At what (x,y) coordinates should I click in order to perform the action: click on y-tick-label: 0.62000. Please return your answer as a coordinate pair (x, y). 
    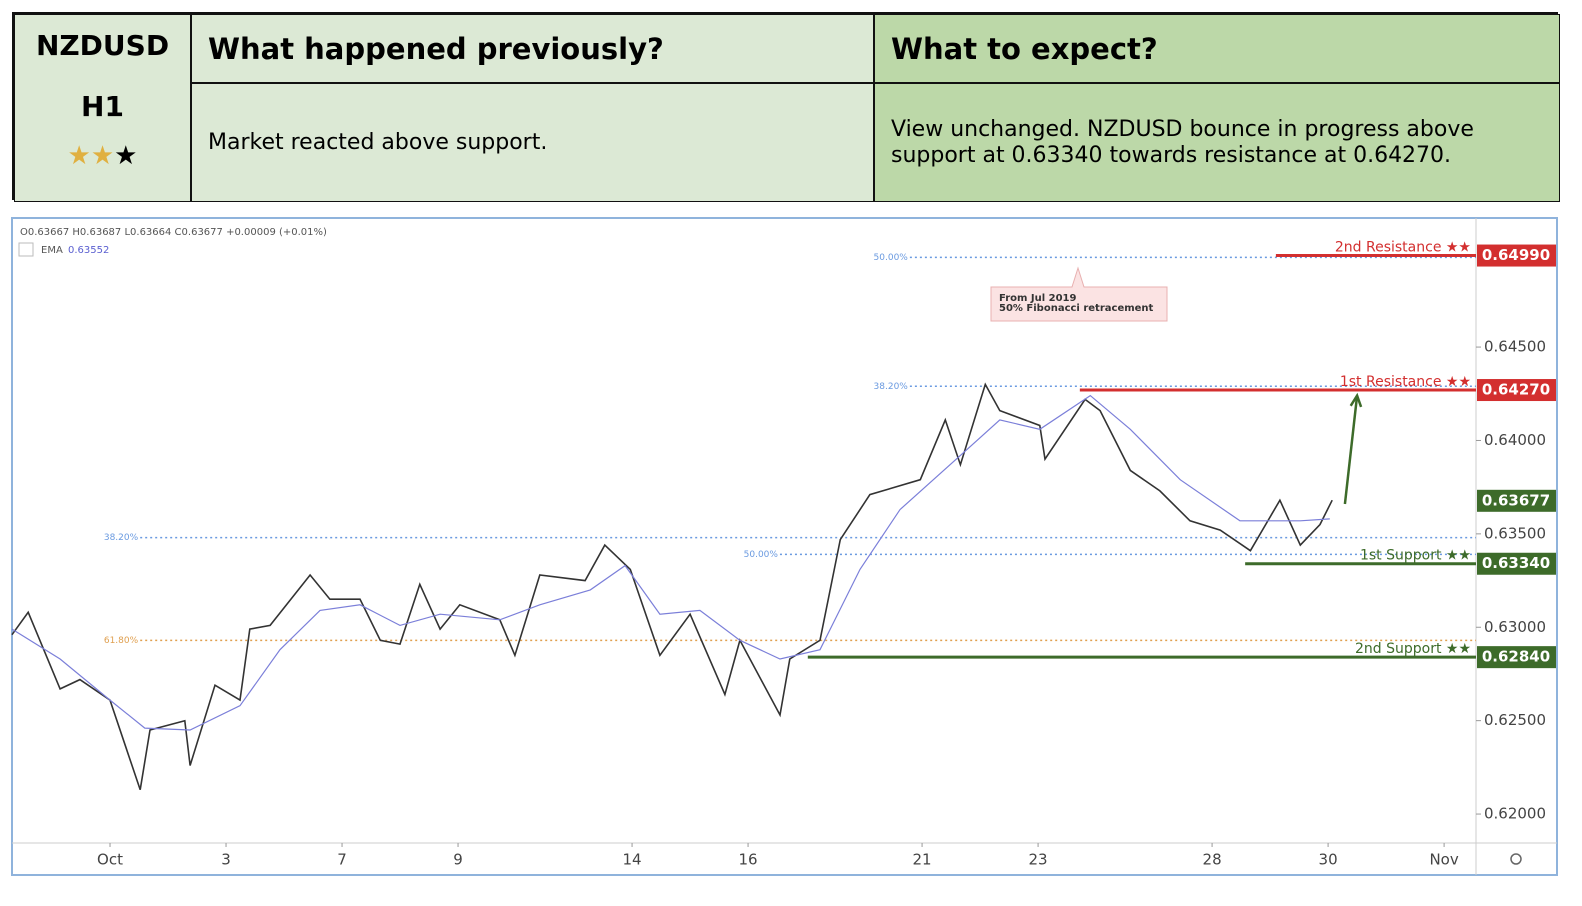
    Looking at the image, I should click on (1515, 814).